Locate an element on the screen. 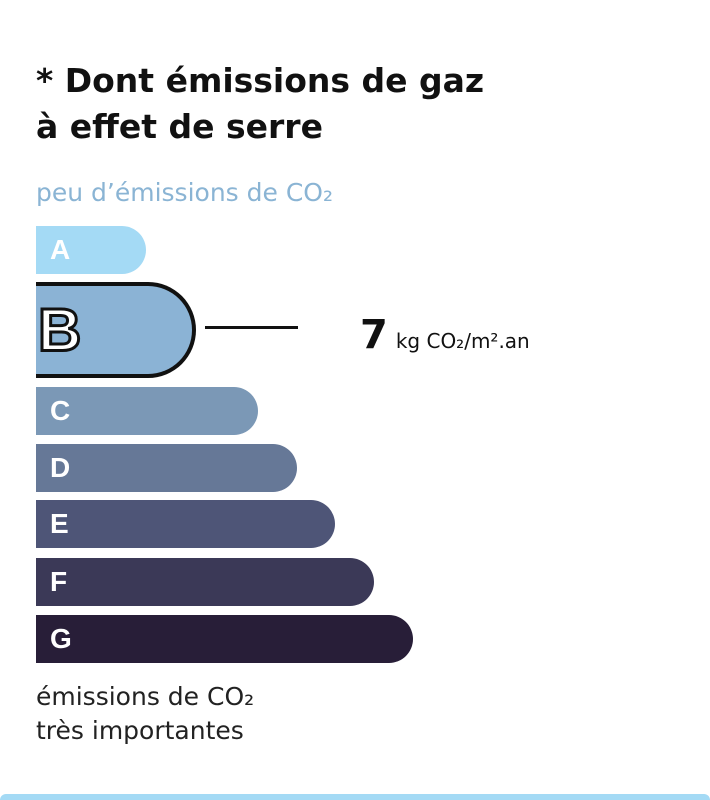 This screenshot has width=710, height=800. top-label: peu d’émissions de CO₂ is located at coordinates (184, 192).